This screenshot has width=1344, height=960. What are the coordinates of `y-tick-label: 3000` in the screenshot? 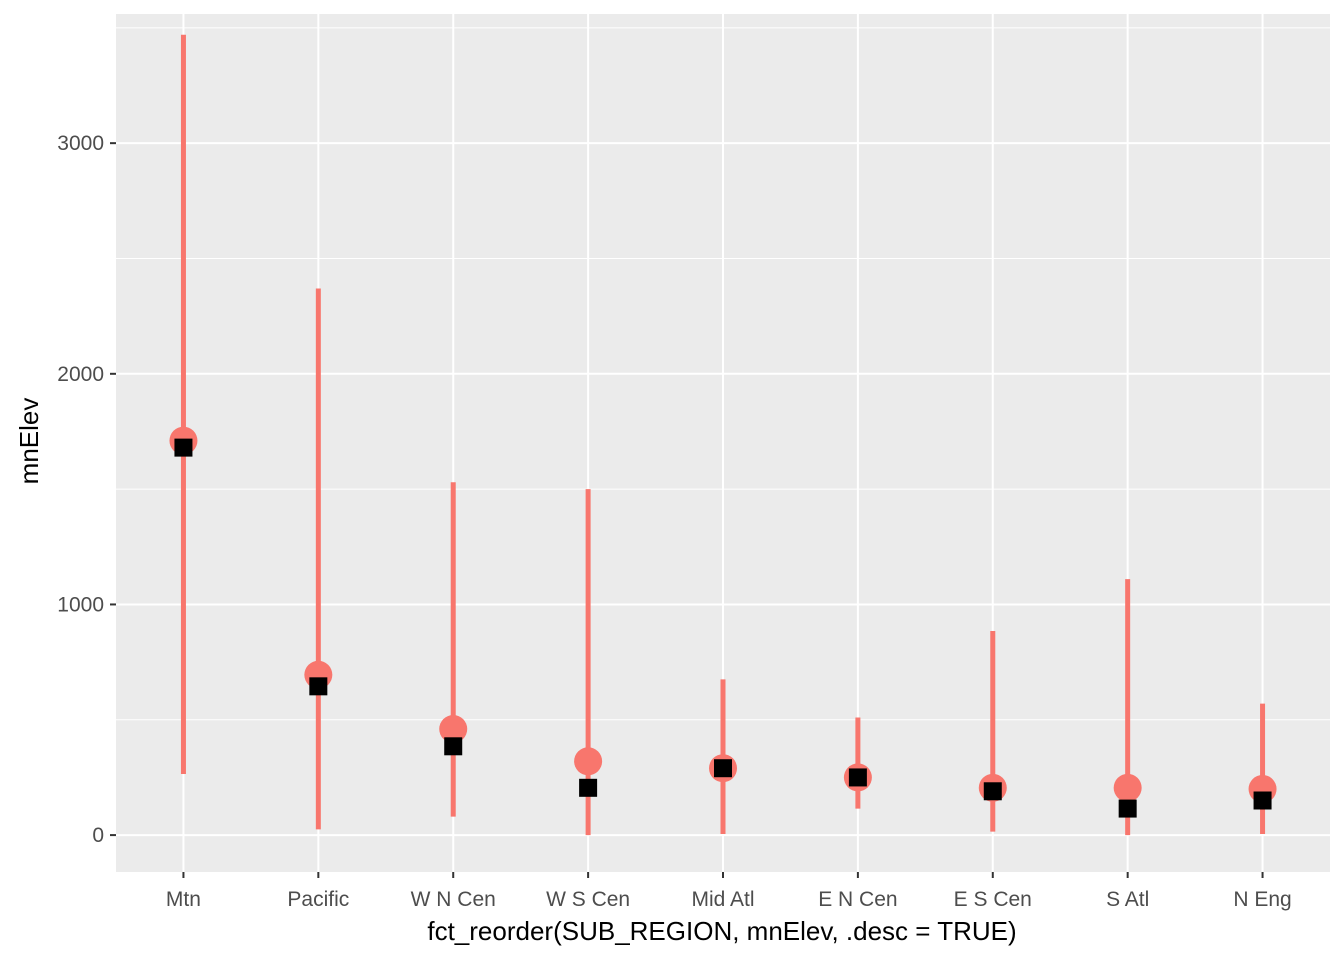 It's located at (80, 143).